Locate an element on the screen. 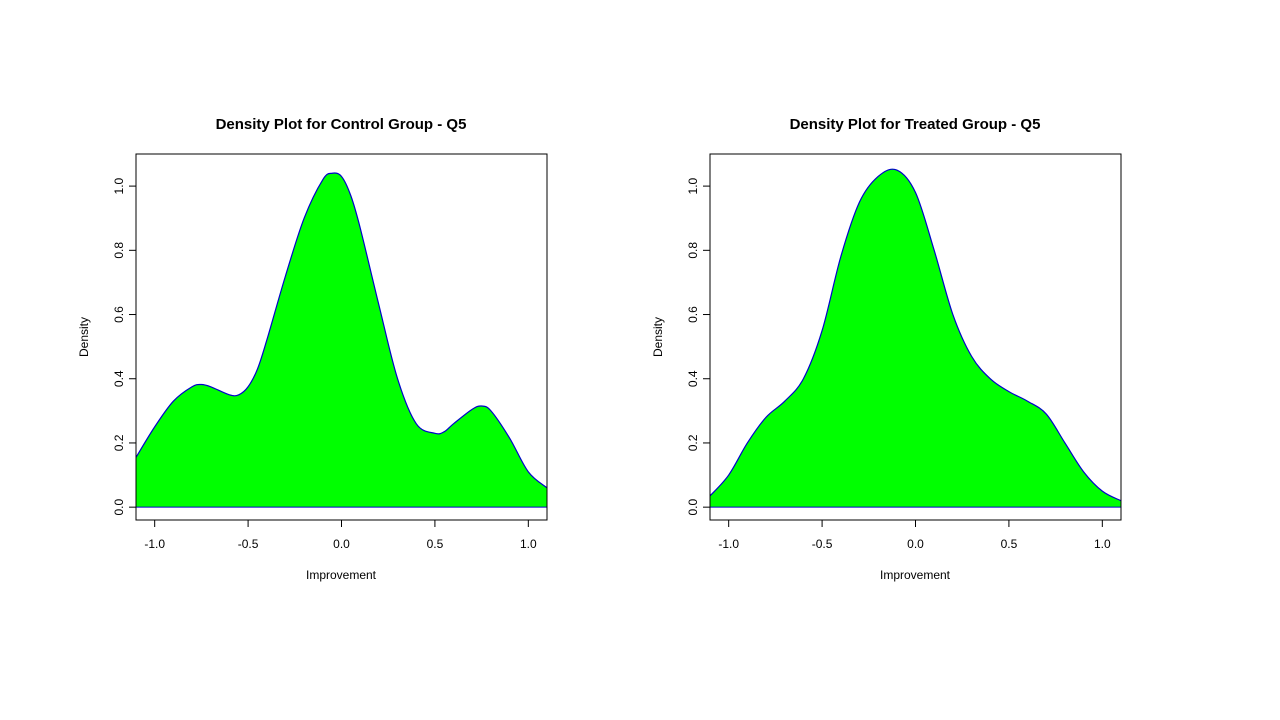 The height and width of the screenshot is (720, 1280). density-area is located at coordinates (341, 340).